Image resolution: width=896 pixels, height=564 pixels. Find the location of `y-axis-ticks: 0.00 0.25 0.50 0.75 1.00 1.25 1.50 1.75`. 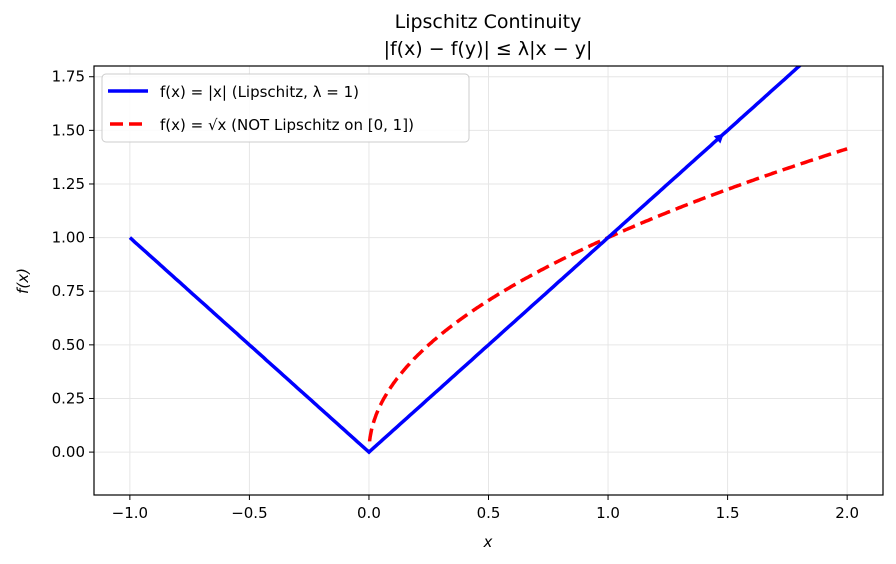

y-axis-ticks: 0.00 0.25 0.50 0.75 1.00 1.25 1.50 1.75 is located at coordinates (73, 264).